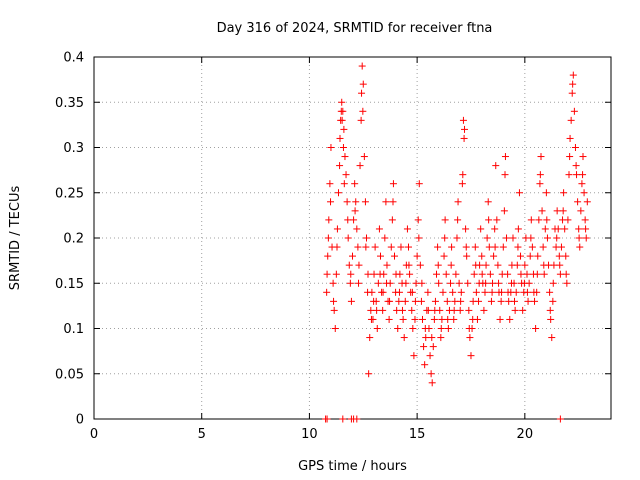  Describe the element at coordinates (94, 434) in the screenshot. I see `x-tick-label: 0` at that location.